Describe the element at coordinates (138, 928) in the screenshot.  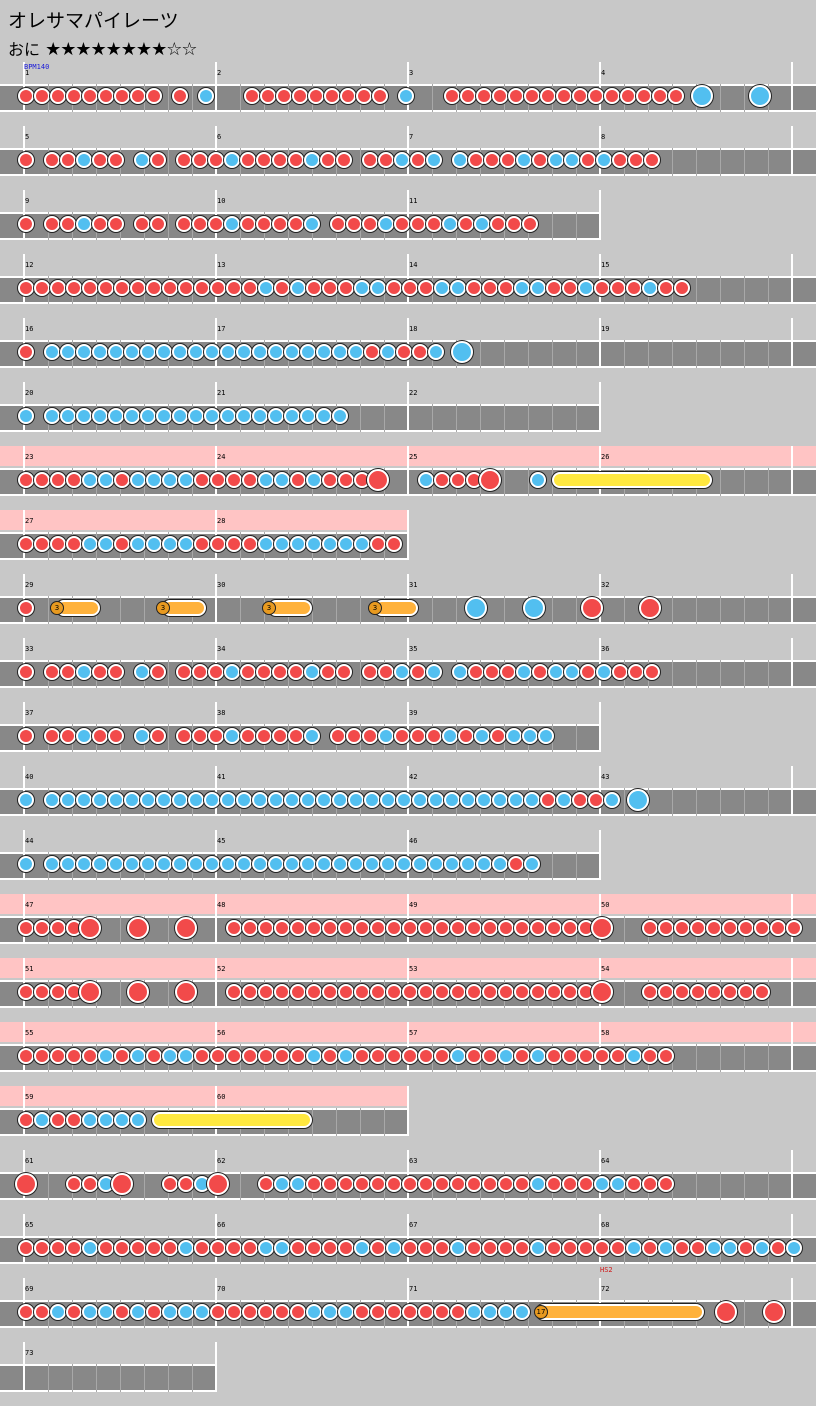
I see `big-don-note` at that location.